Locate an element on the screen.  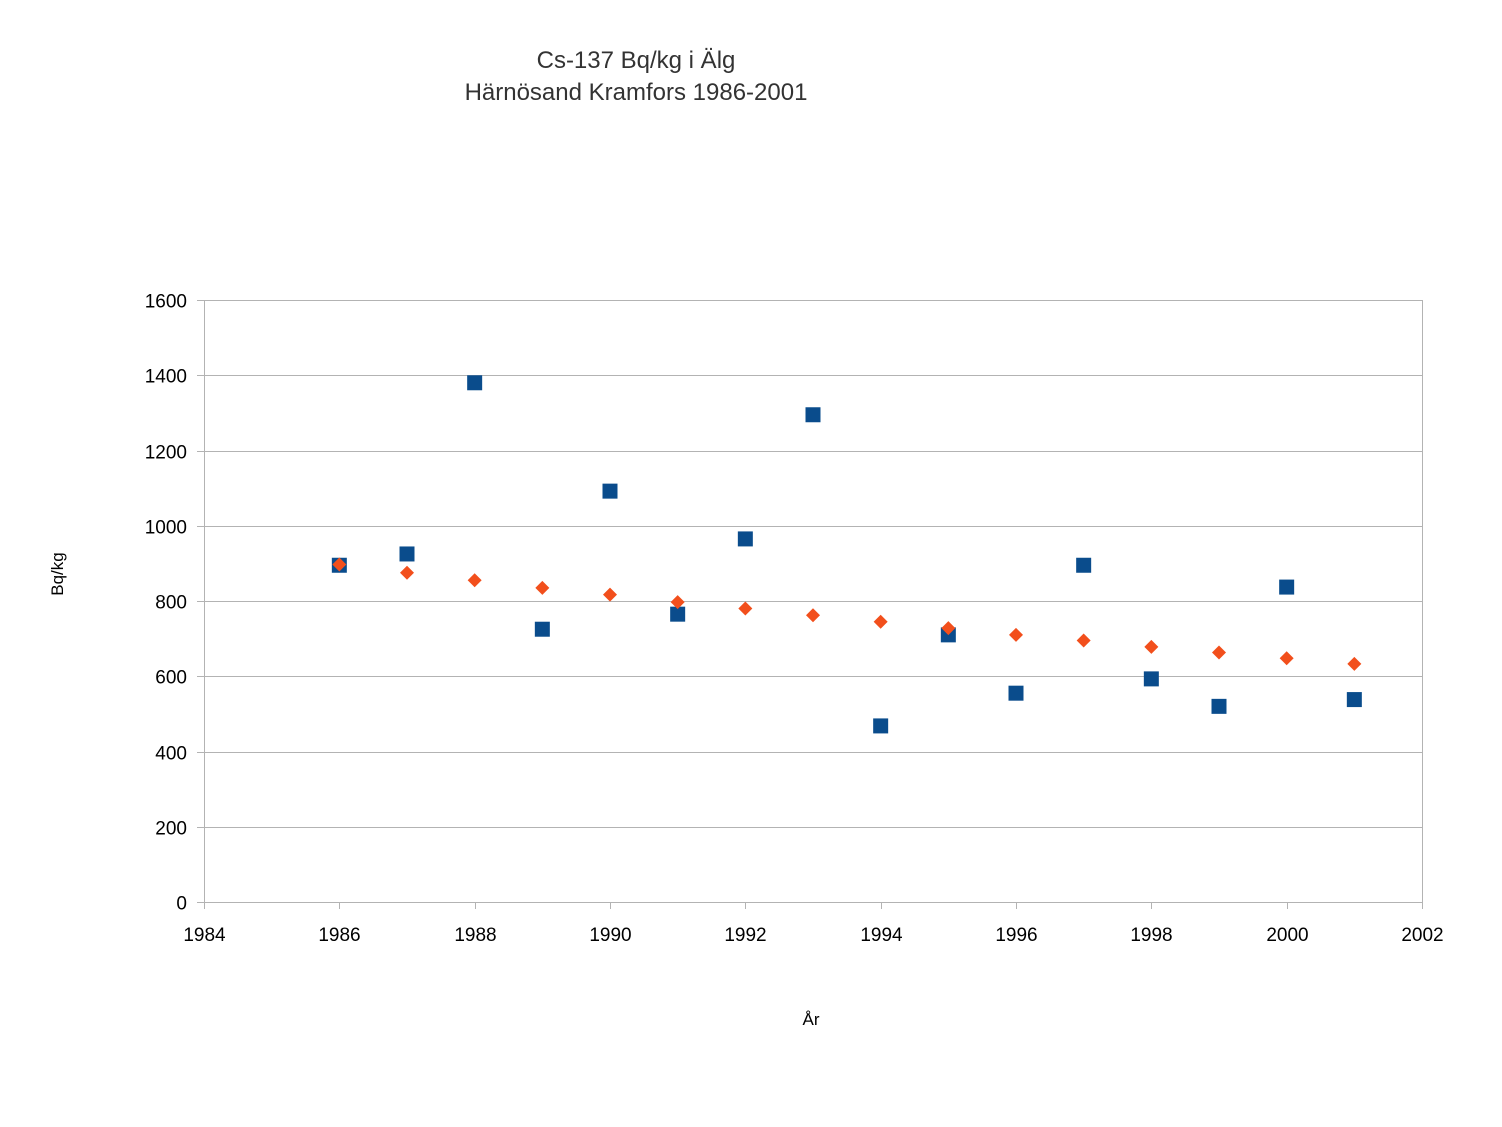
y-tick-label: 600 is located at coordinates (171, 678).